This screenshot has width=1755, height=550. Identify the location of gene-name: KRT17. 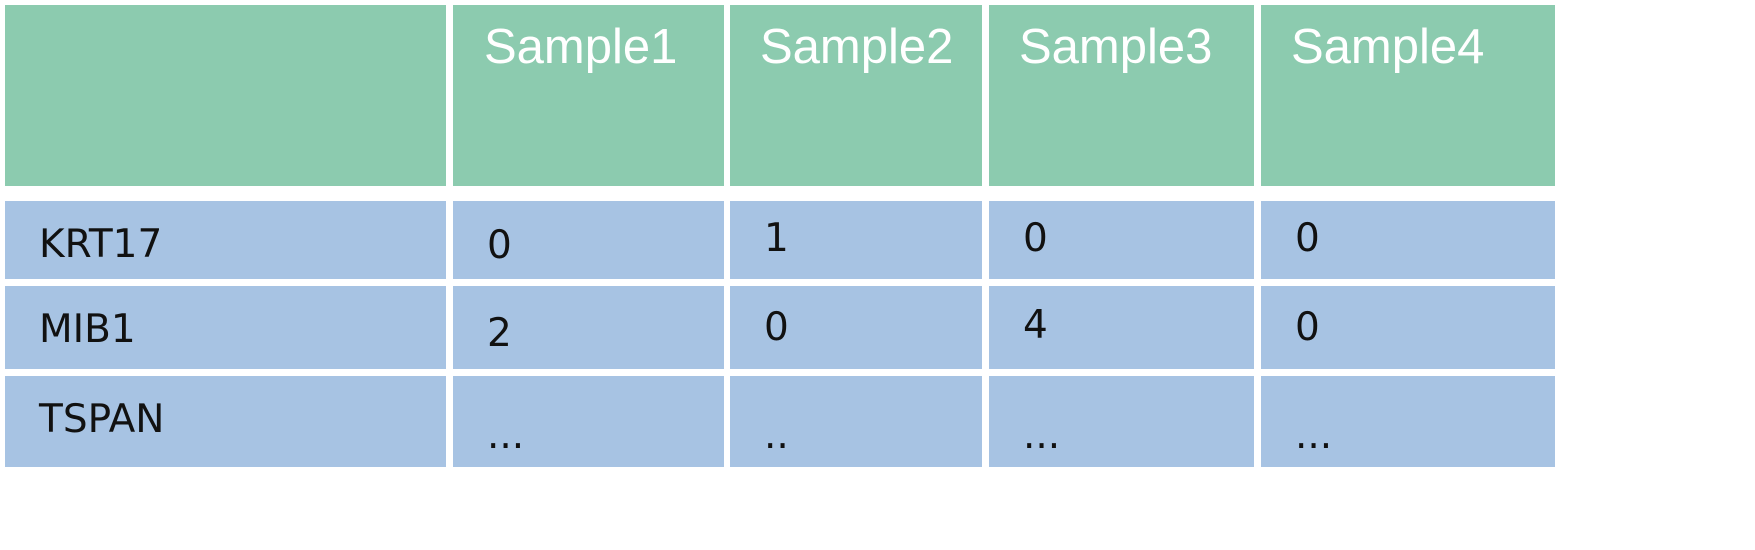
(101, 244).